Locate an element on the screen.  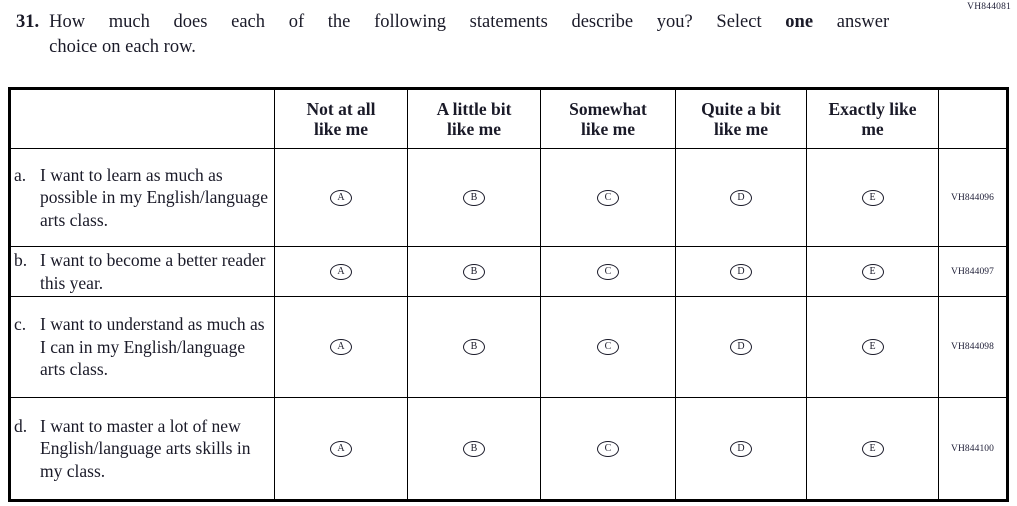
option-e-row-b: E is located at coordinates (872, 271).